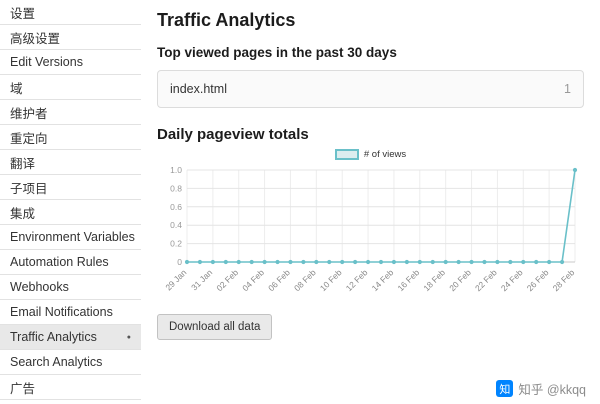  Describe the element at coordinates (176, 244) in the screenshot. I see `svg-text: 0.2` at that location.